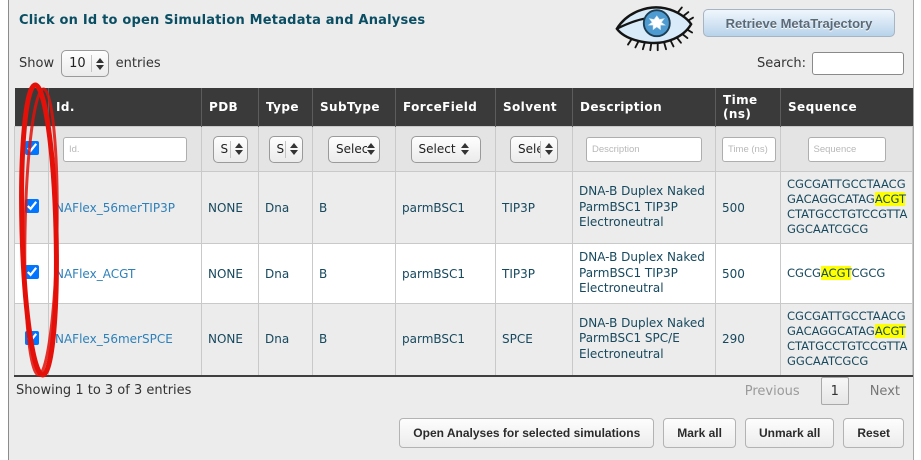 The width and height of the screenshot is (921, 460). What do you see at coordinates (115, 207) in the screenshot?
I see `simulation-id-link: NAFlex_56merTIP3P` at bounding box center [115, 207].